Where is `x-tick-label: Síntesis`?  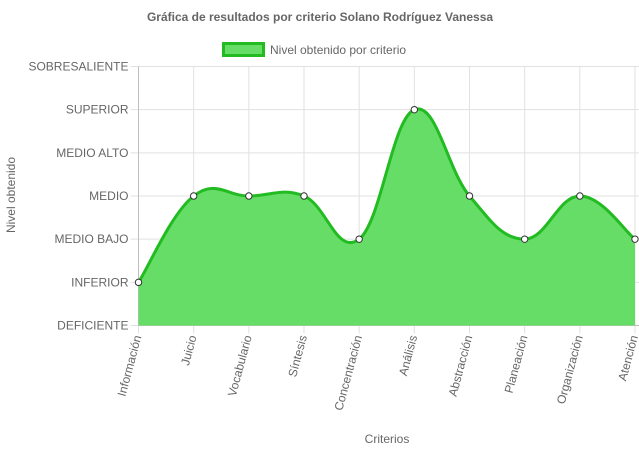 x-tick-label: Síntesis is located at coordinates (297, 356).